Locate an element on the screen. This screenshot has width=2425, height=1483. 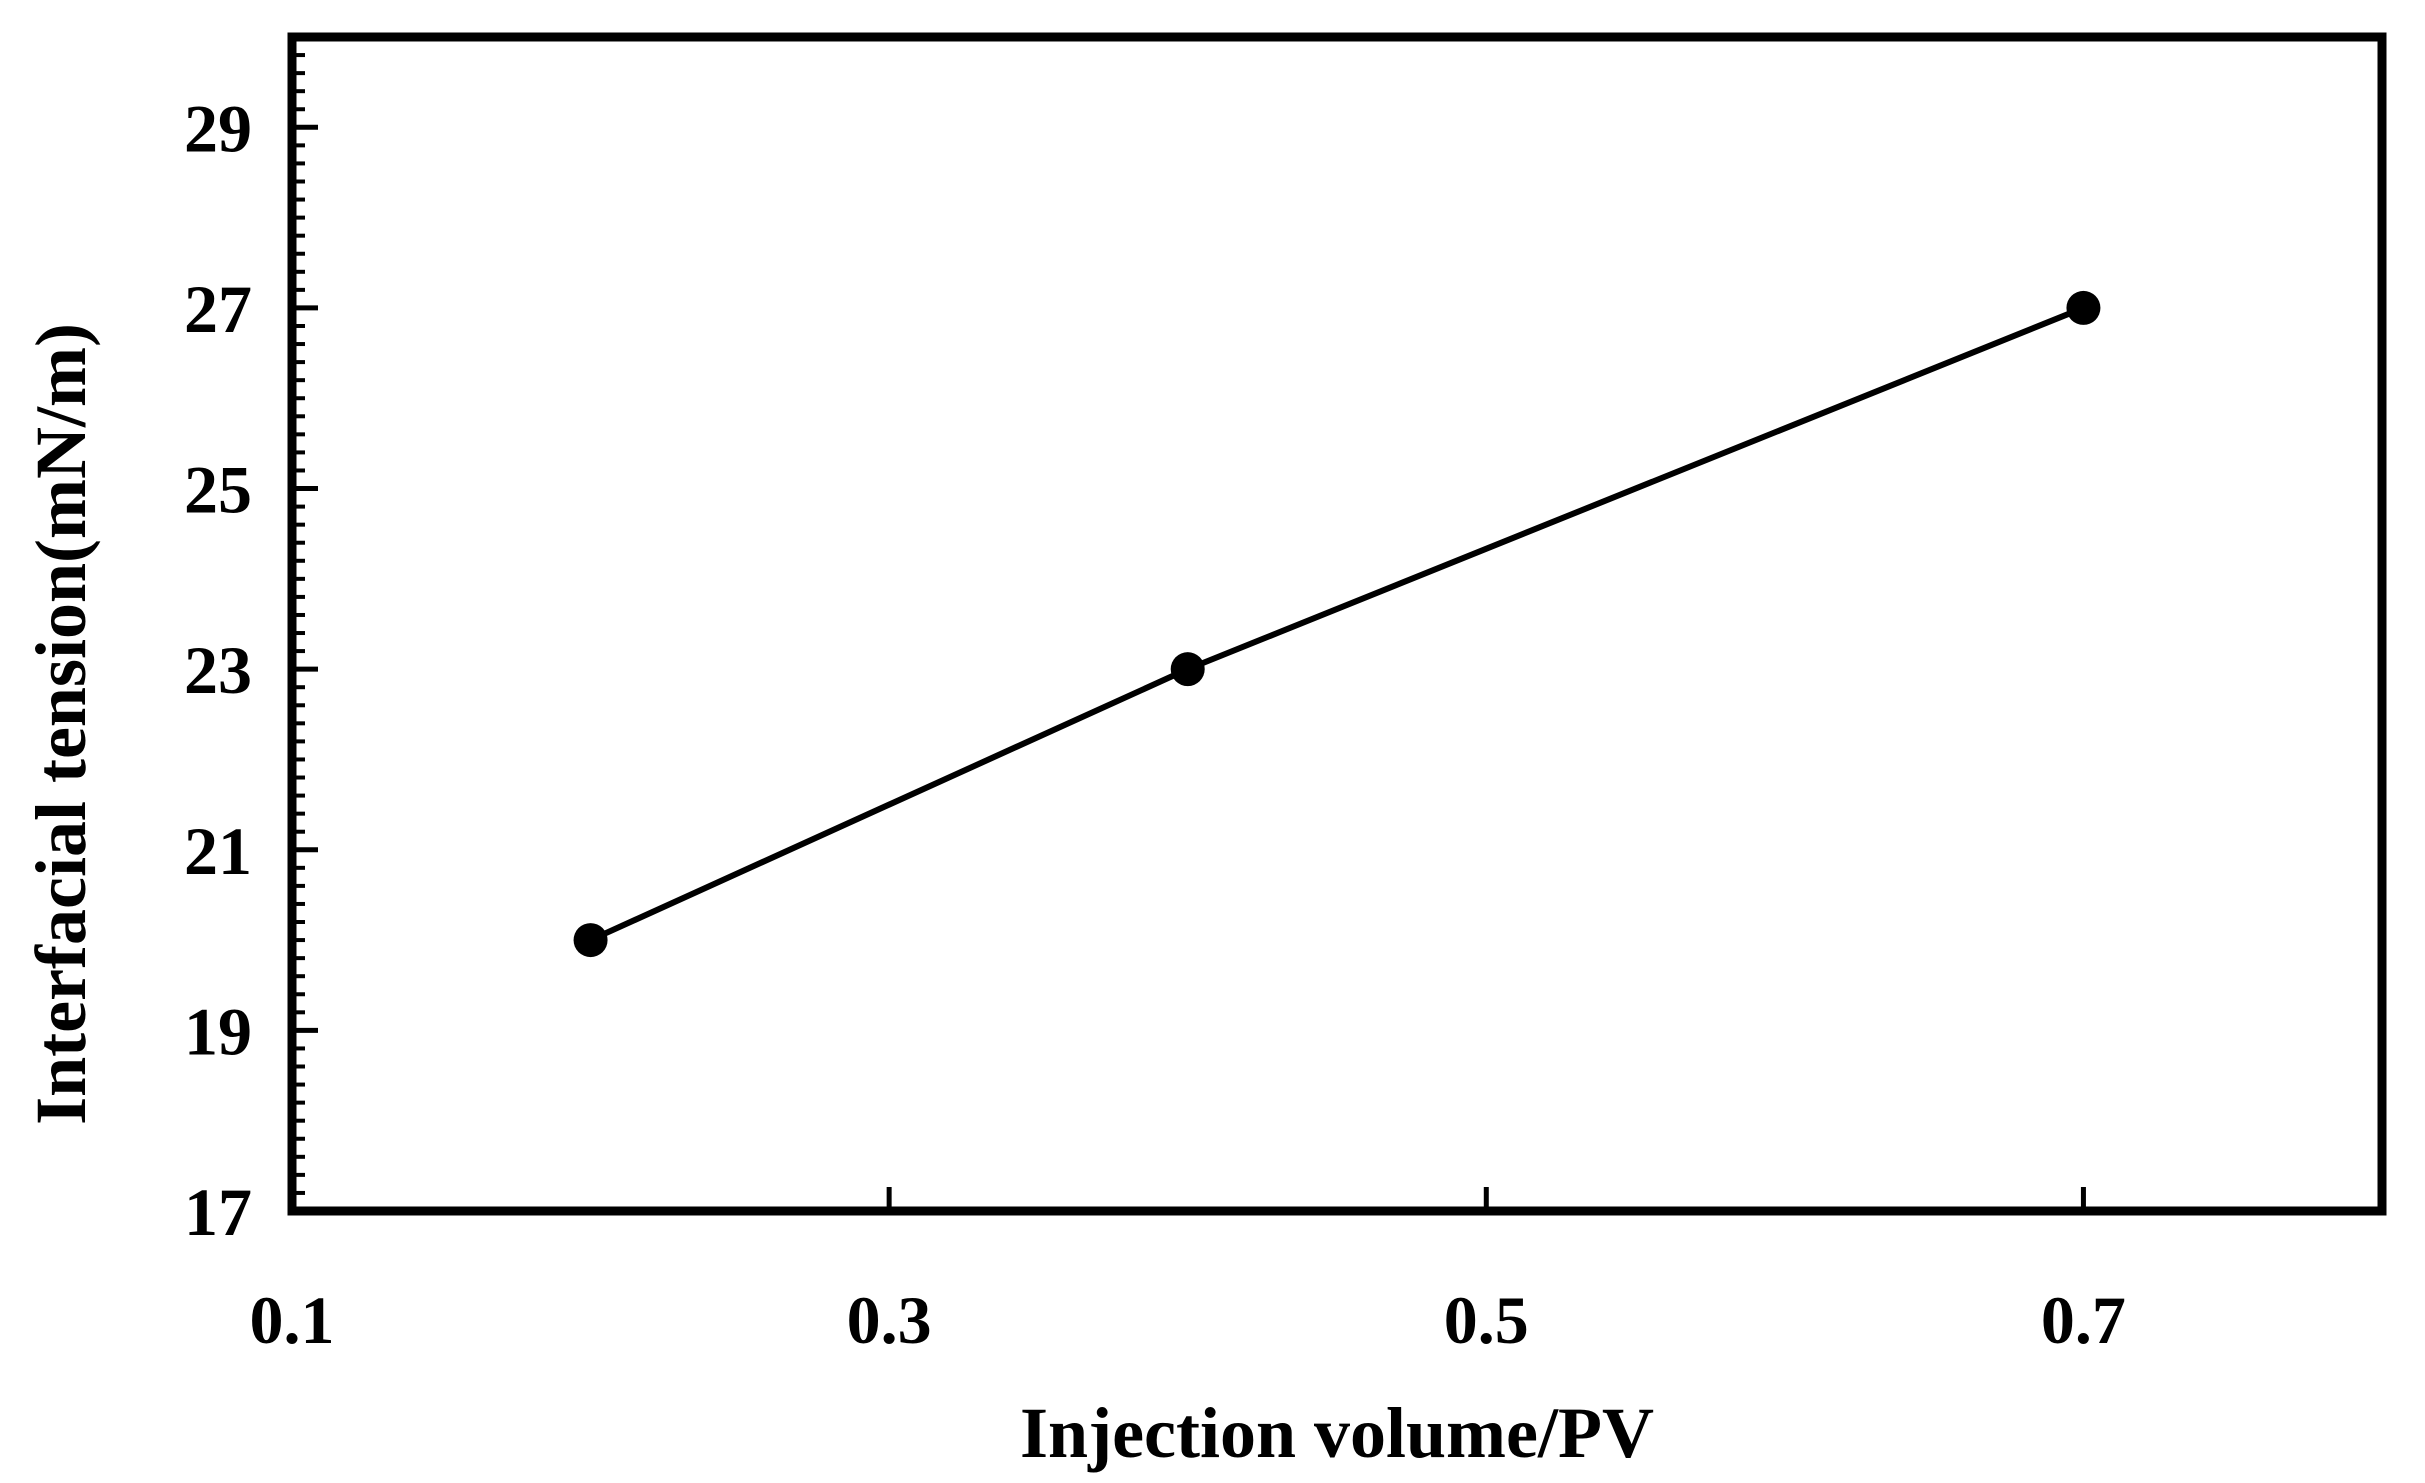
x-tick-label: 0.5 is located at coordinates (1486, 1320).